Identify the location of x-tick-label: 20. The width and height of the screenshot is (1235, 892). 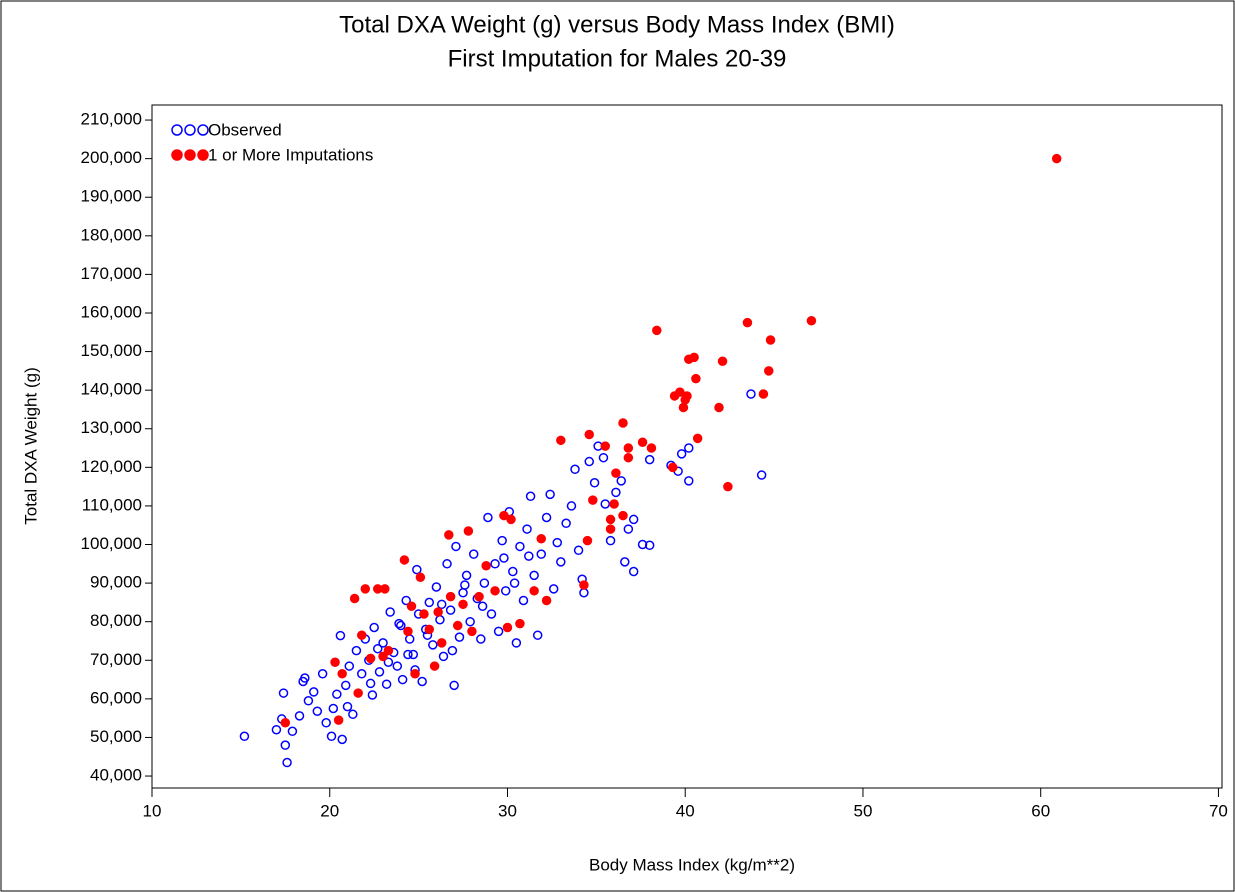
(329, 810).